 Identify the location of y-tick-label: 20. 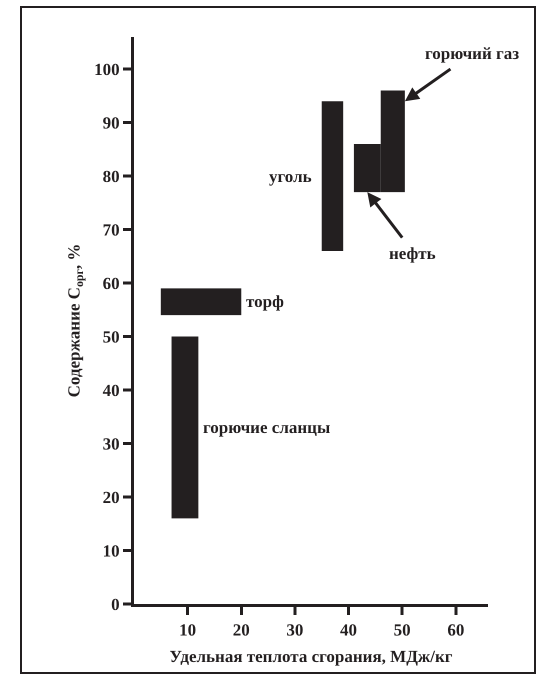
(111, 497).